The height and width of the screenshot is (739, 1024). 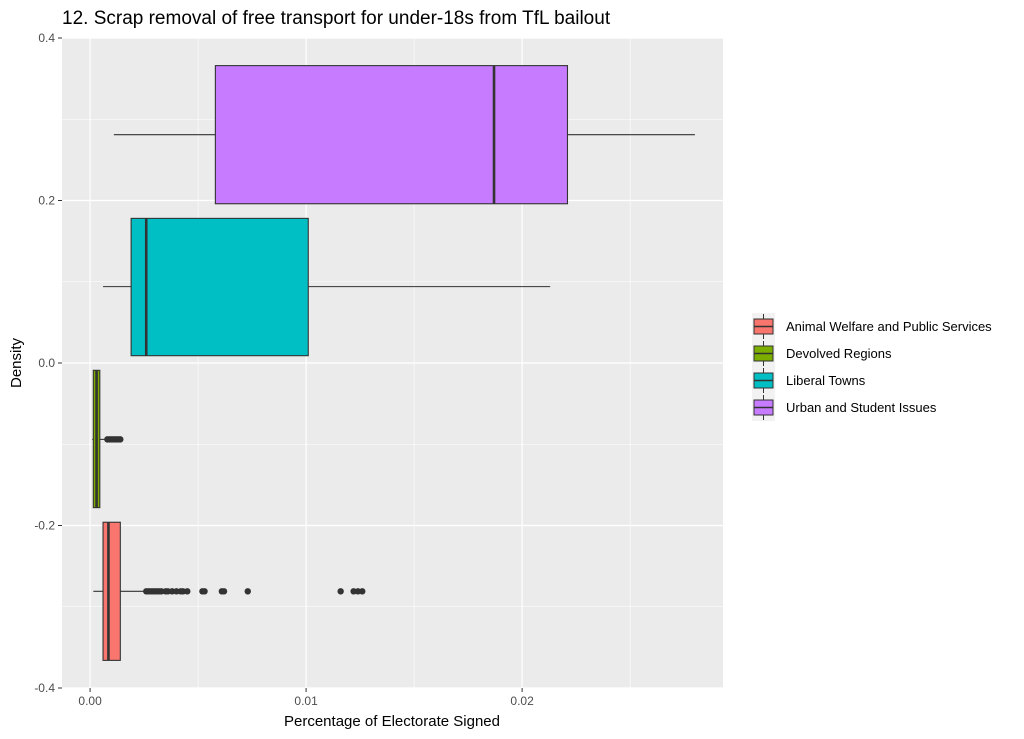 What do you see at coordinates (46, 38) in the screenshot?
I see `y-tick-label: 0.4` at bounding box center [46, 38].